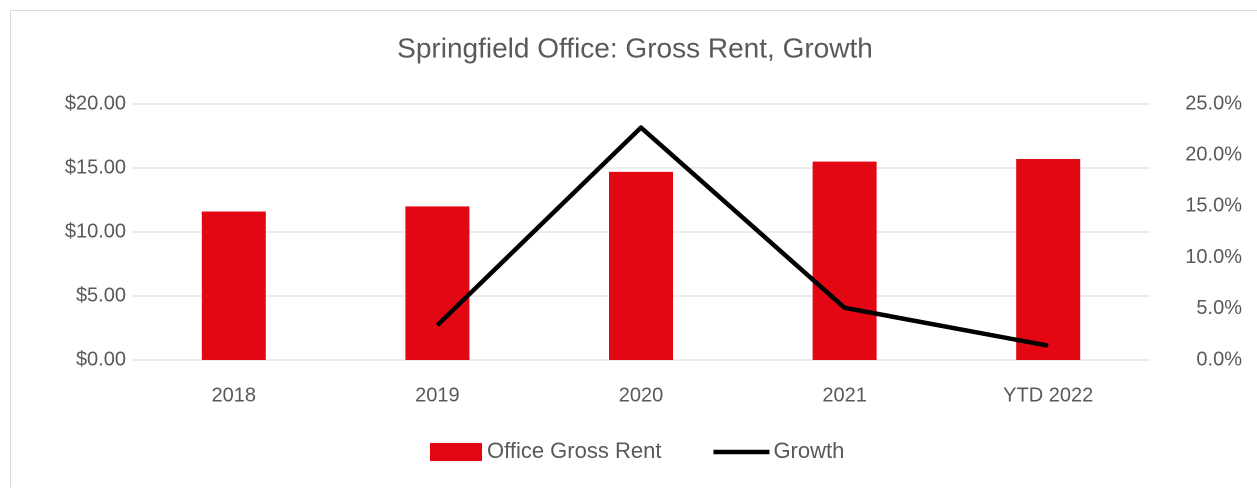 The height and width of the screenshot is (492, 1257). What do you see at coordinates (1213, 206) in the screenshot?
I see `y2-tick-label: 15.0%` at bounding box center [1213, 206].